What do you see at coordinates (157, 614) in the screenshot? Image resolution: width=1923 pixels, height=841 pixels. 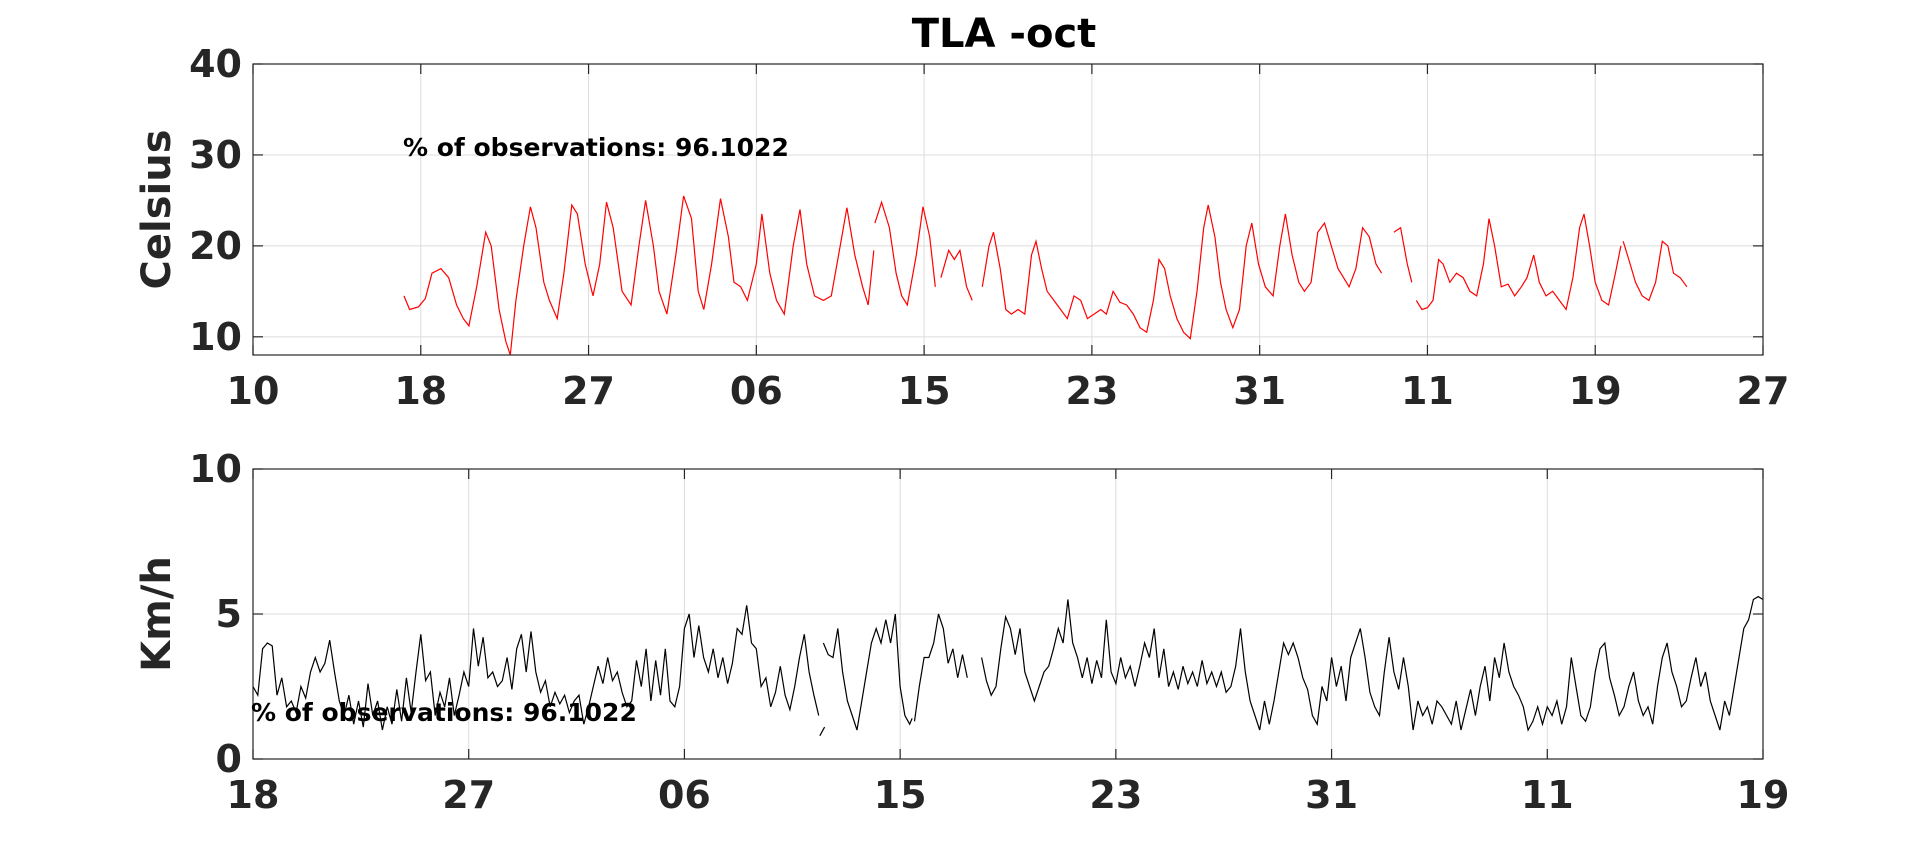 I see `wind-speed-y-axis-label: Km/h` at bounding box center [157, 614].